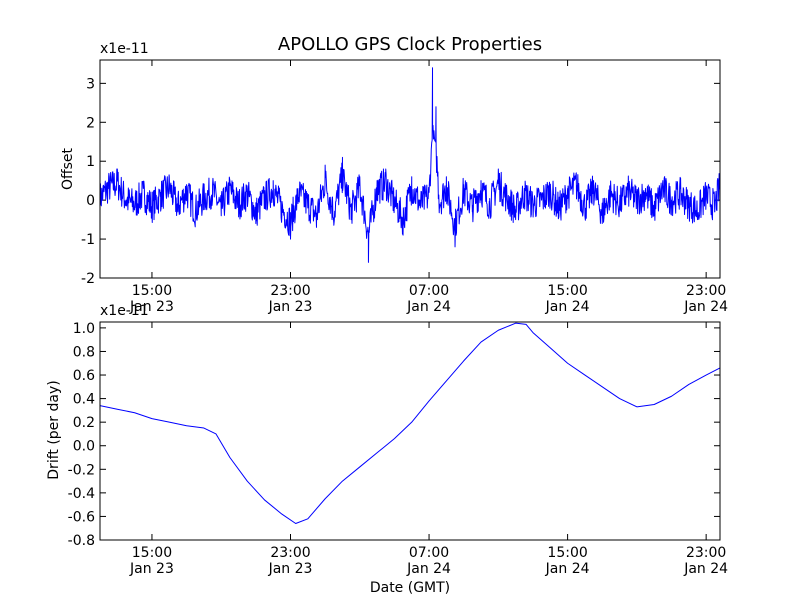 Image resolution: width=800 pixels, height=600 pixels. What do you see at coordinates (84, 329) in the screenshot?
I see `drift-y-tick-label: 1.0` at bounding box center [84, 329].